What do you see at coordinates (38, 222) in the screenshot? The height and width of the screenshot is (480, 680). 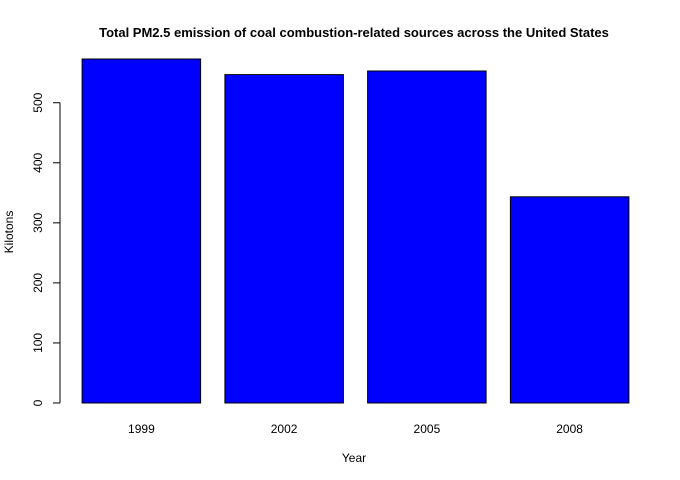 I see `y-tick-label-300: 300` at bounding box center [38, 222].